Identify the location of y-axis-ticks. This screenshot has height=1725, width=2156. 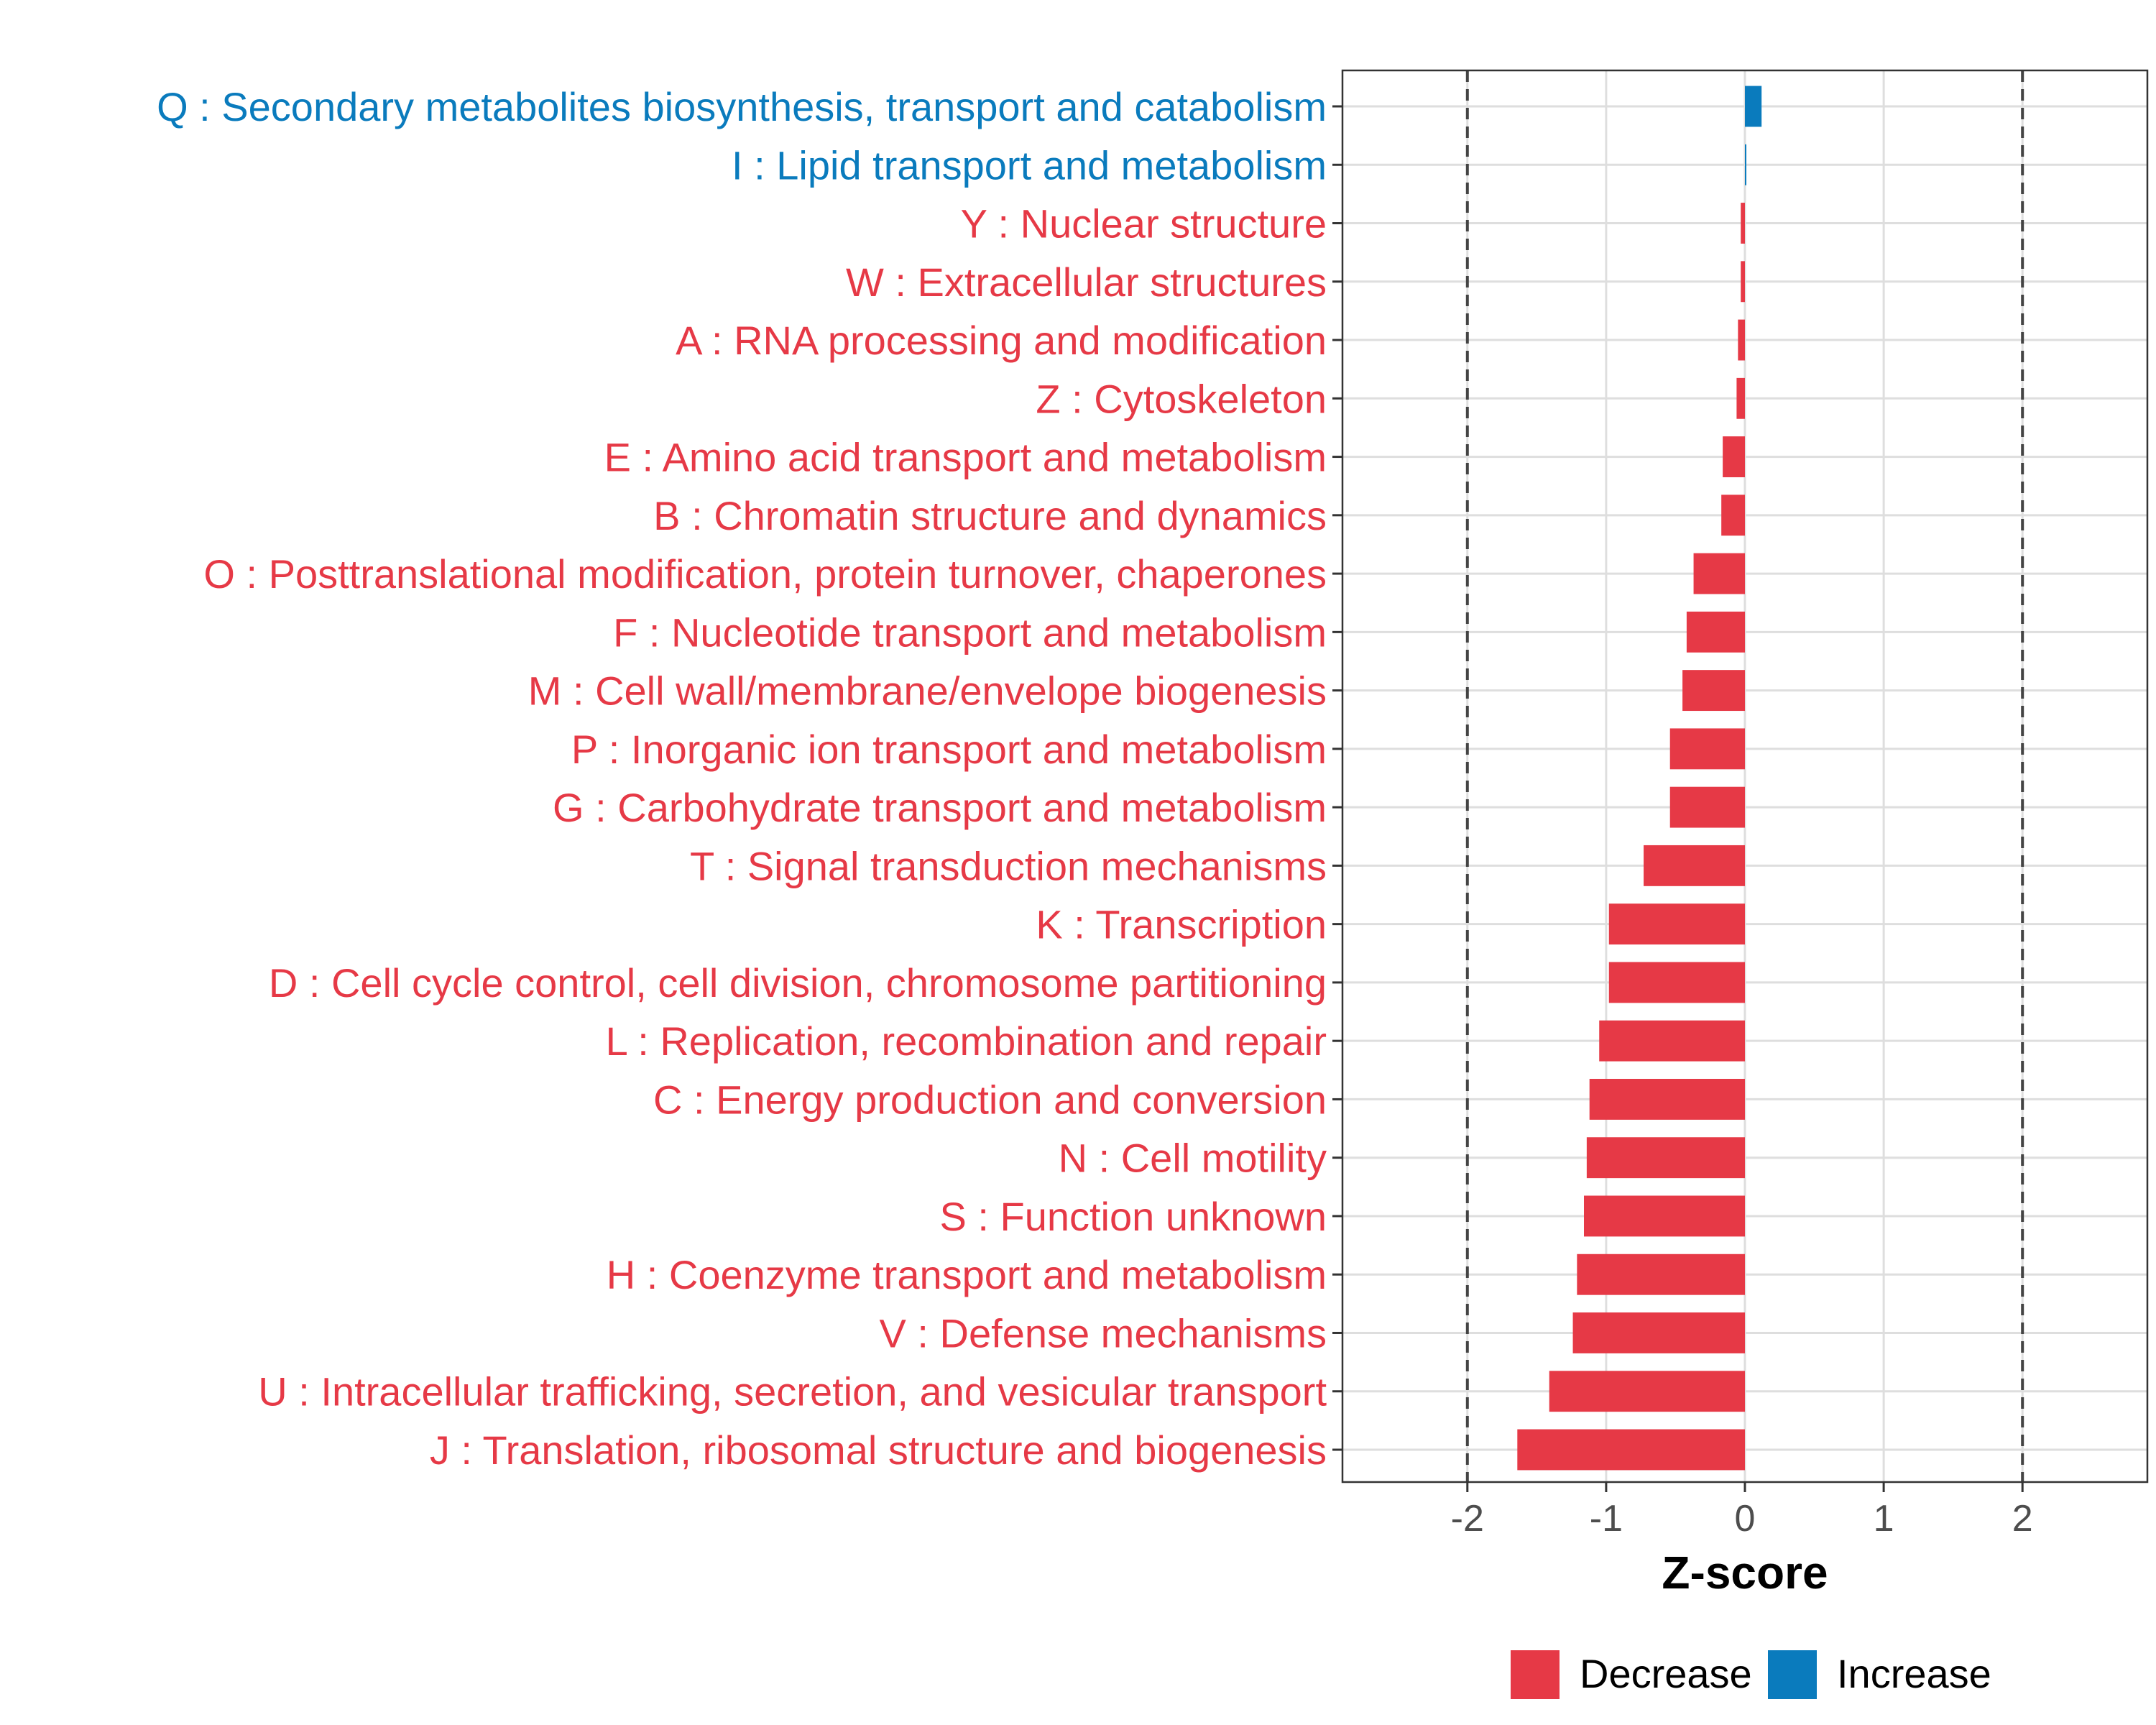
(1337, 778).